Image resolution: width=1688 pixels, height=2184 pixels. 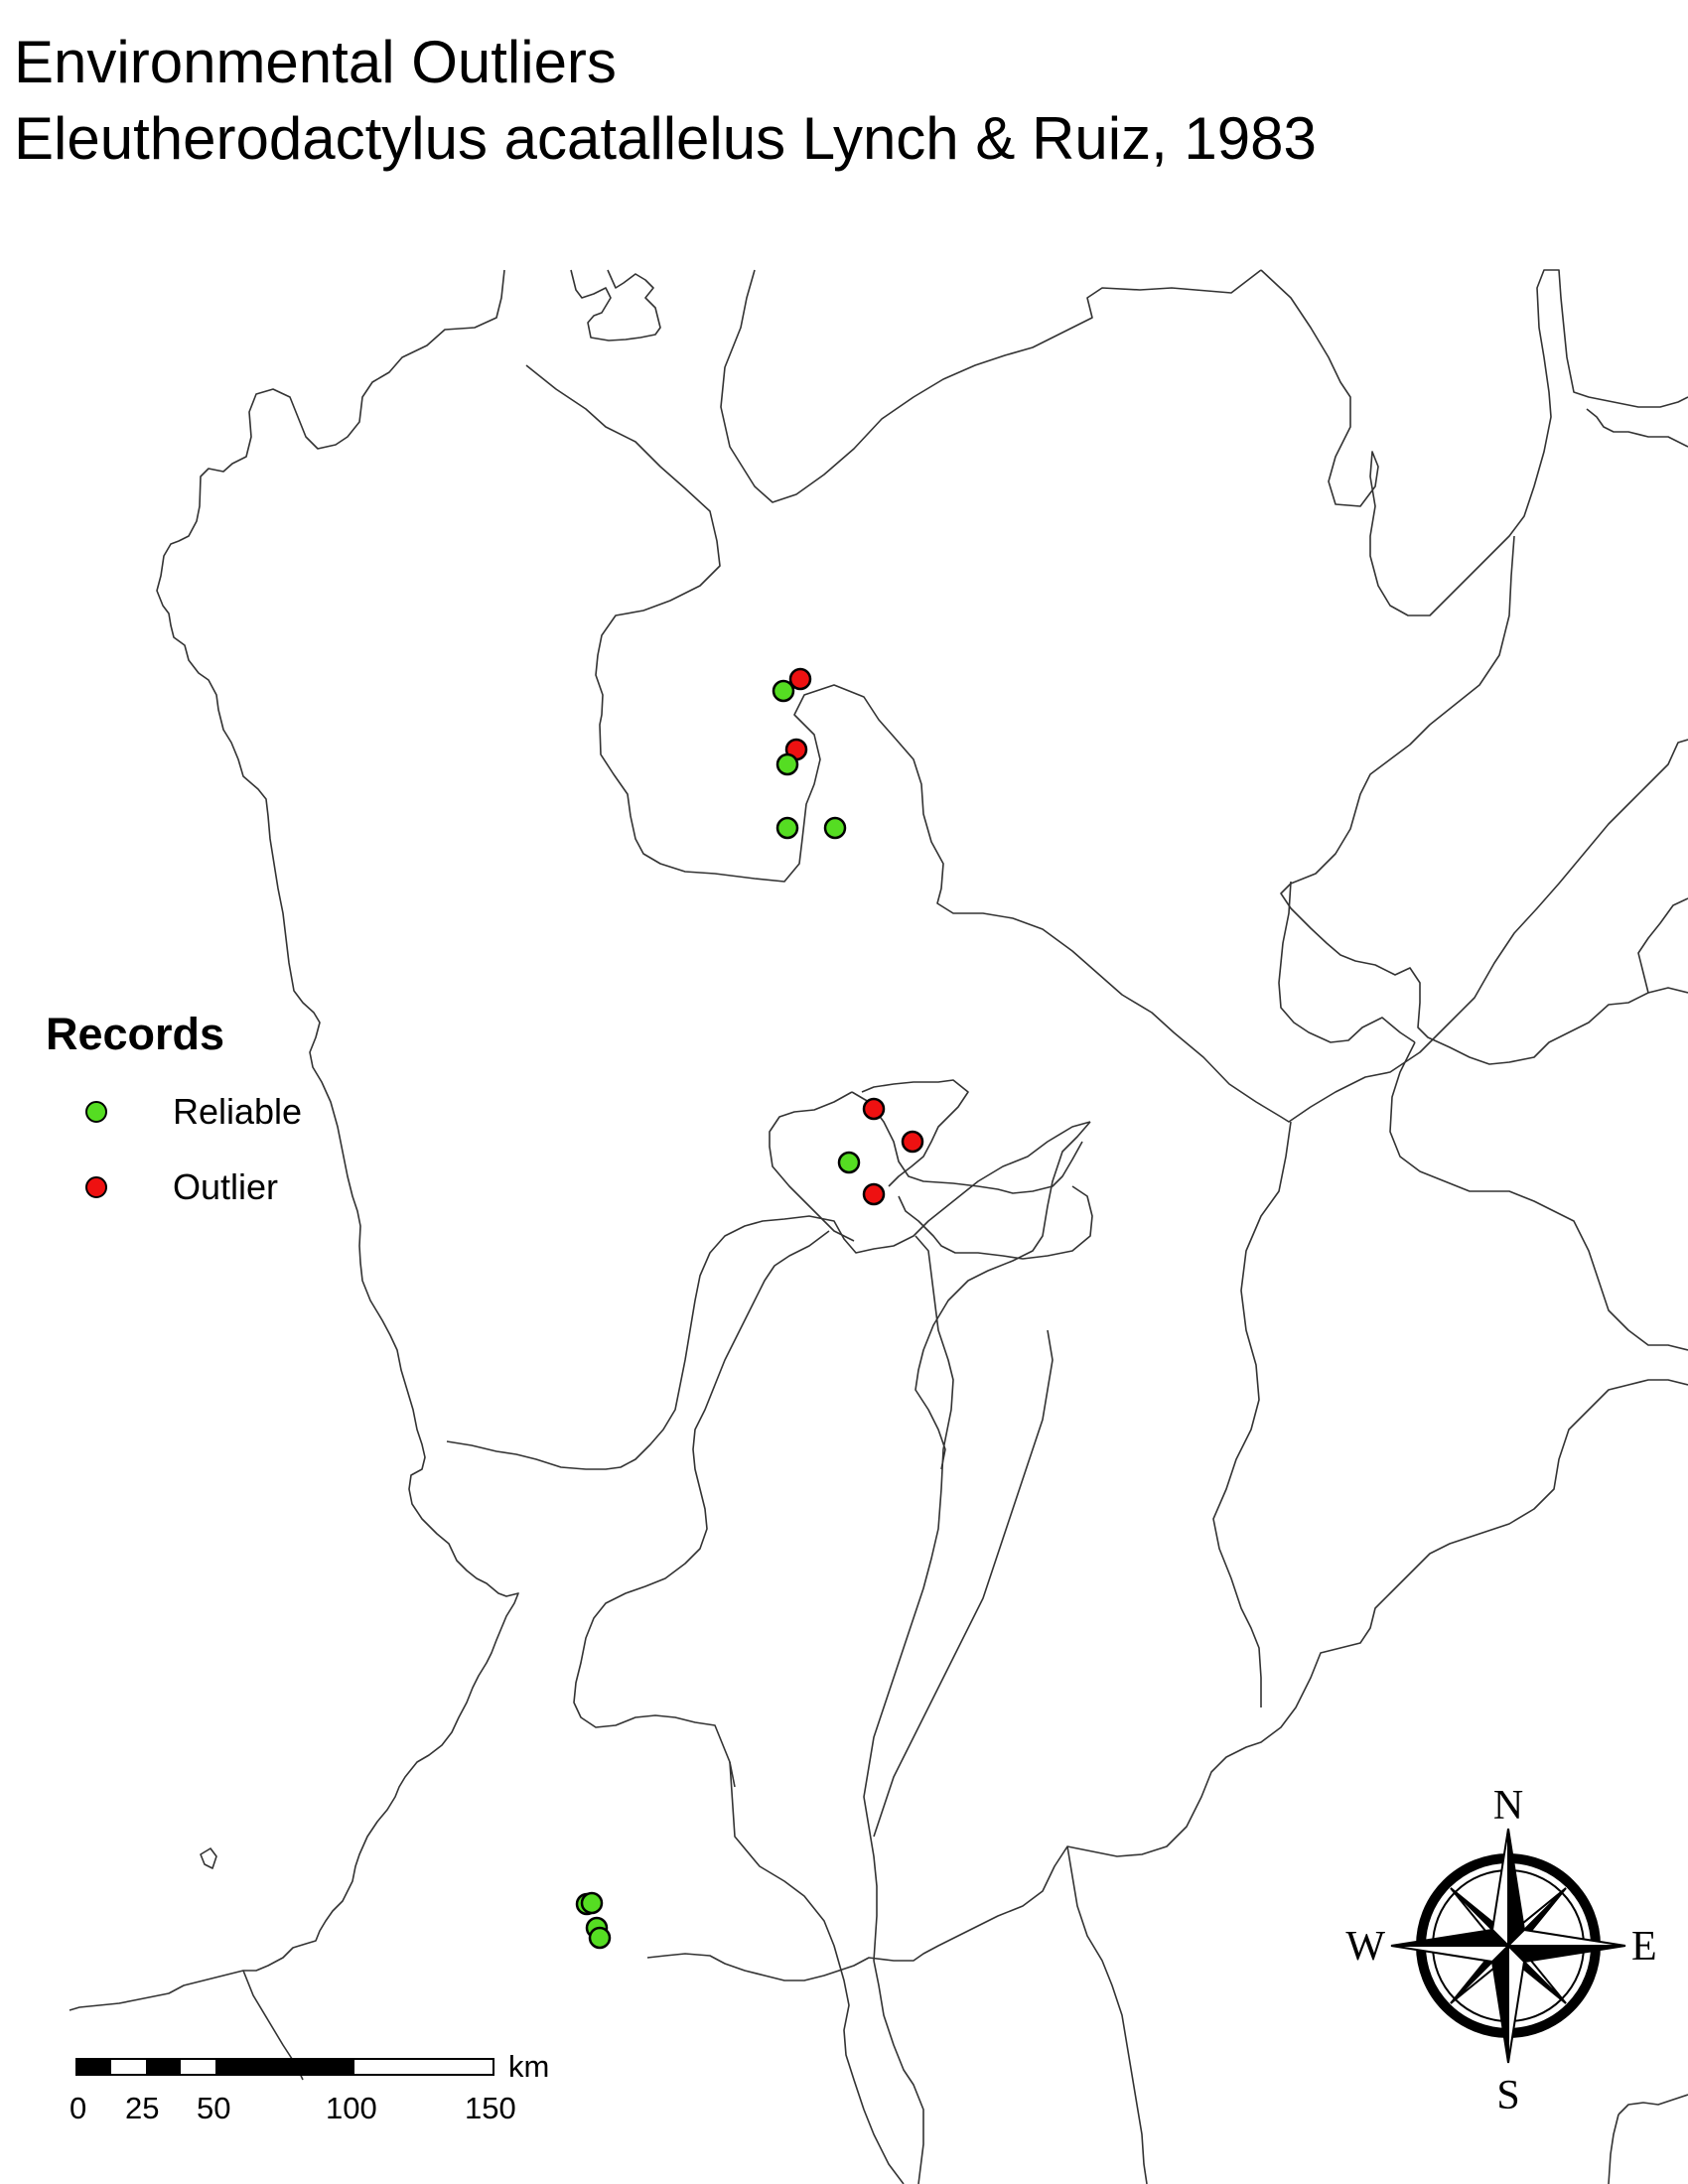 I want to click on boundary-t, so click(x=963, y=1583).